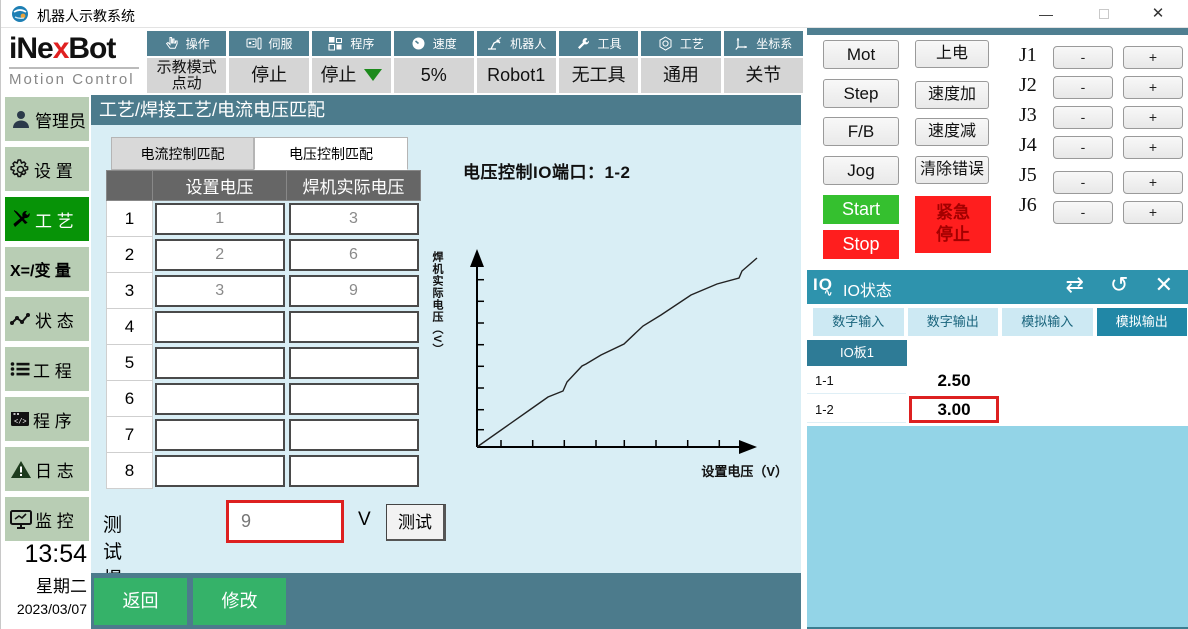  Describe the element at coordinates (744, 471) in the screenshot. I see `x-axis-label: 设置电压（V）` at that location.